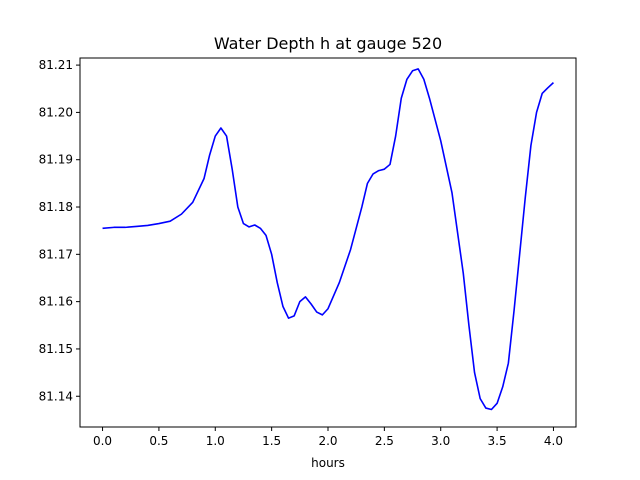 This screenshot has height=480, width=640. Describe the element at coordinates (56, 160) in the screenshot. I see `y-tick-label: 81.19` at that location.